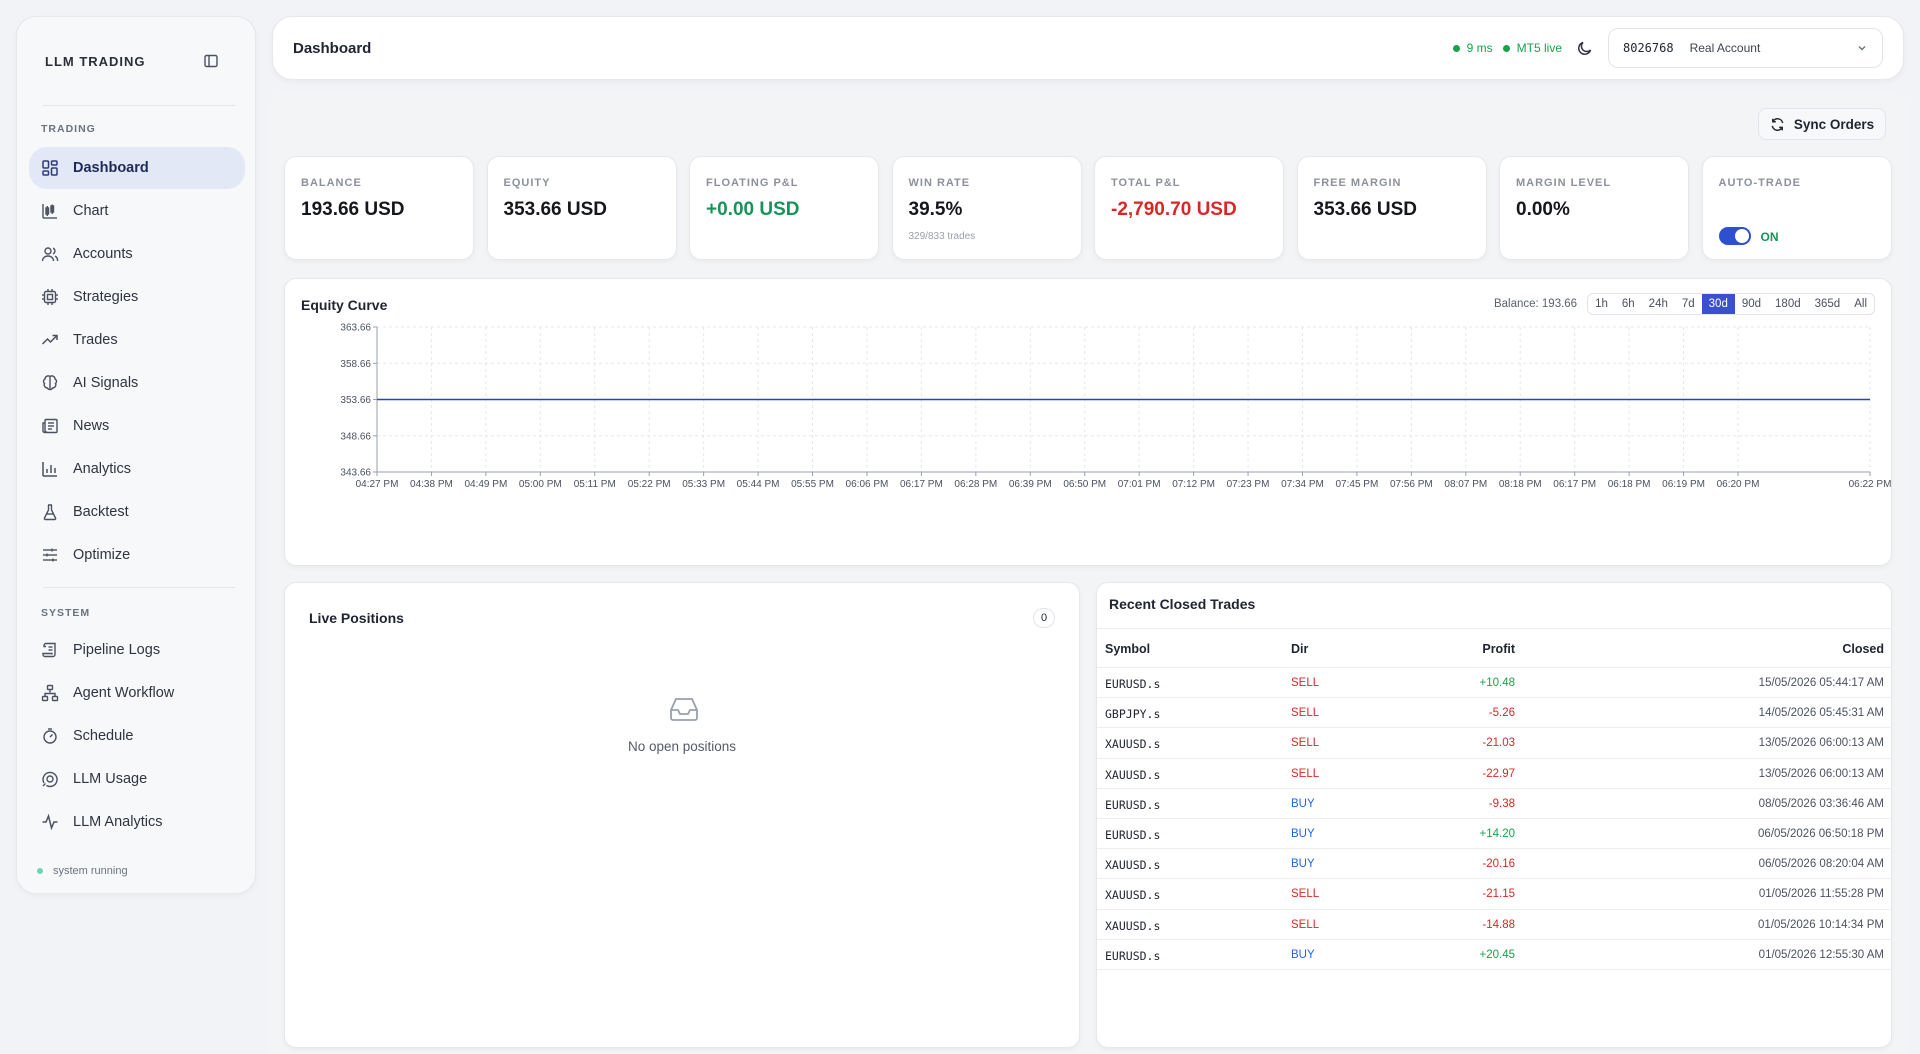  Describe the element at coordinates (1741, 236) in the screenshot. I see `toggle-knob` at that location.